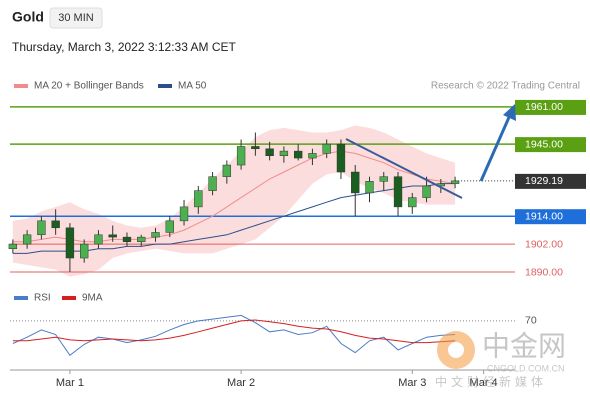 Image resolution: width=590 pixels, height=400 pixels. Describe the element at coordinates (544, 144) in the screenshot. I see `level-label: 1945.00` at that location.